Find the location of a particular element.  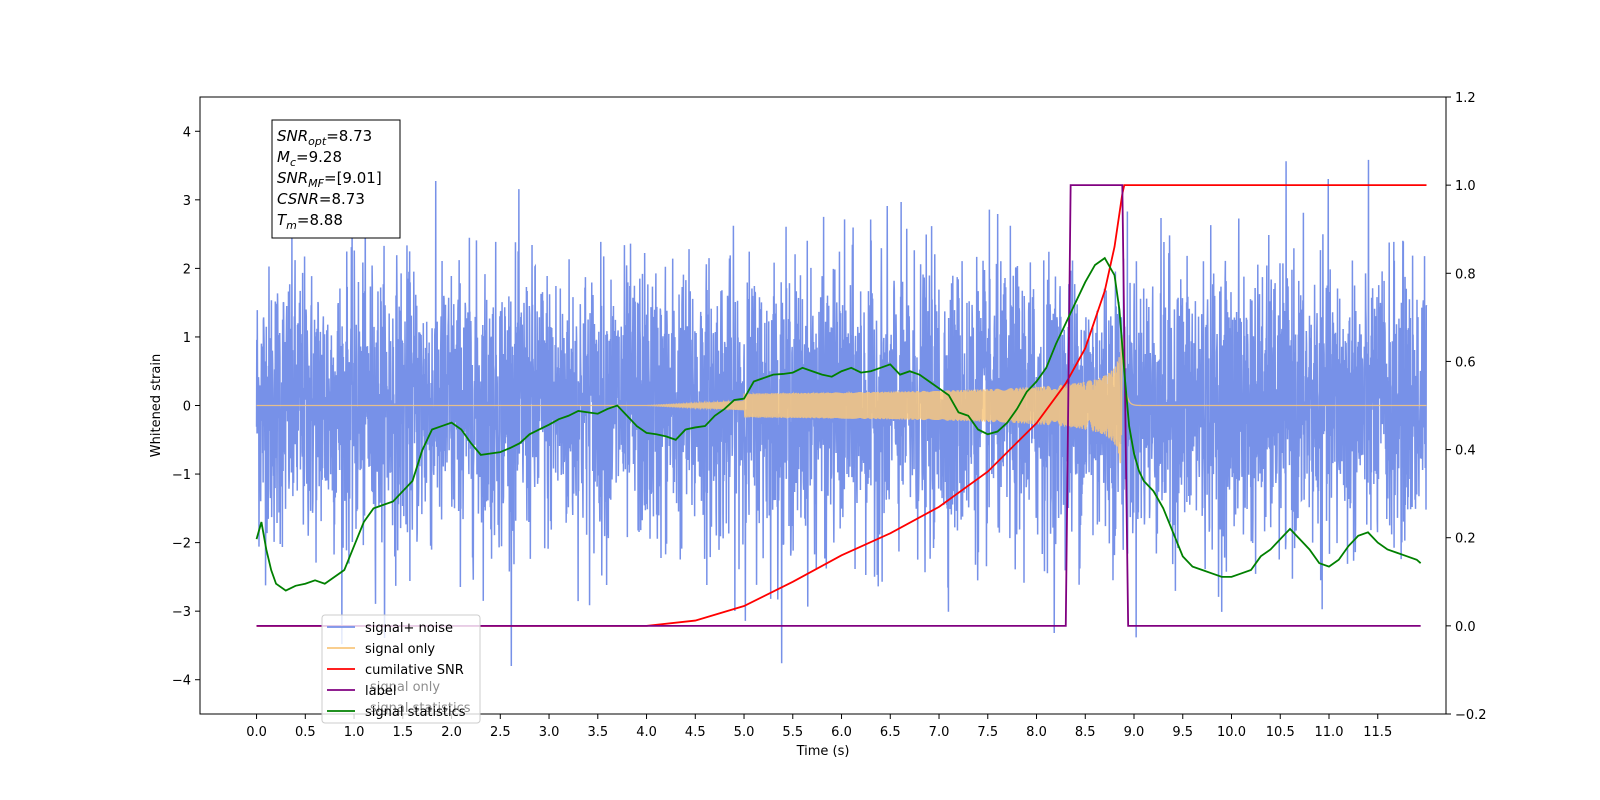

y-left-tick-label: 0 is located at coordinates (187, 407).